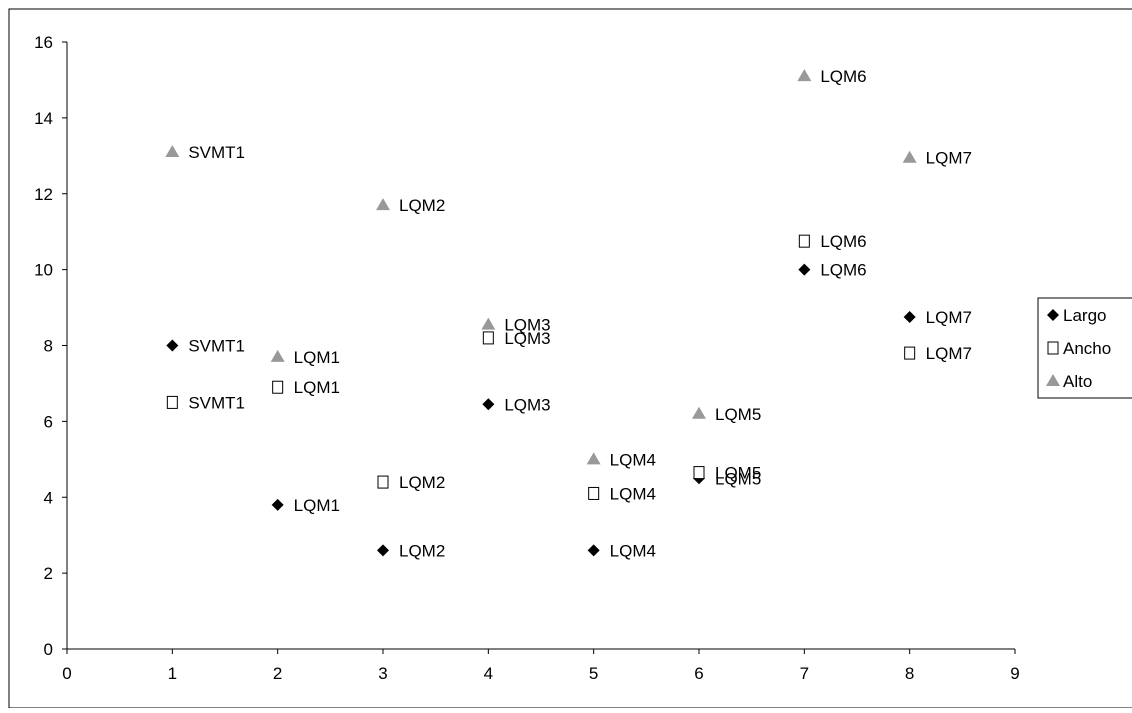  I want to click on y-tick-label: 4, so click(48, 497).